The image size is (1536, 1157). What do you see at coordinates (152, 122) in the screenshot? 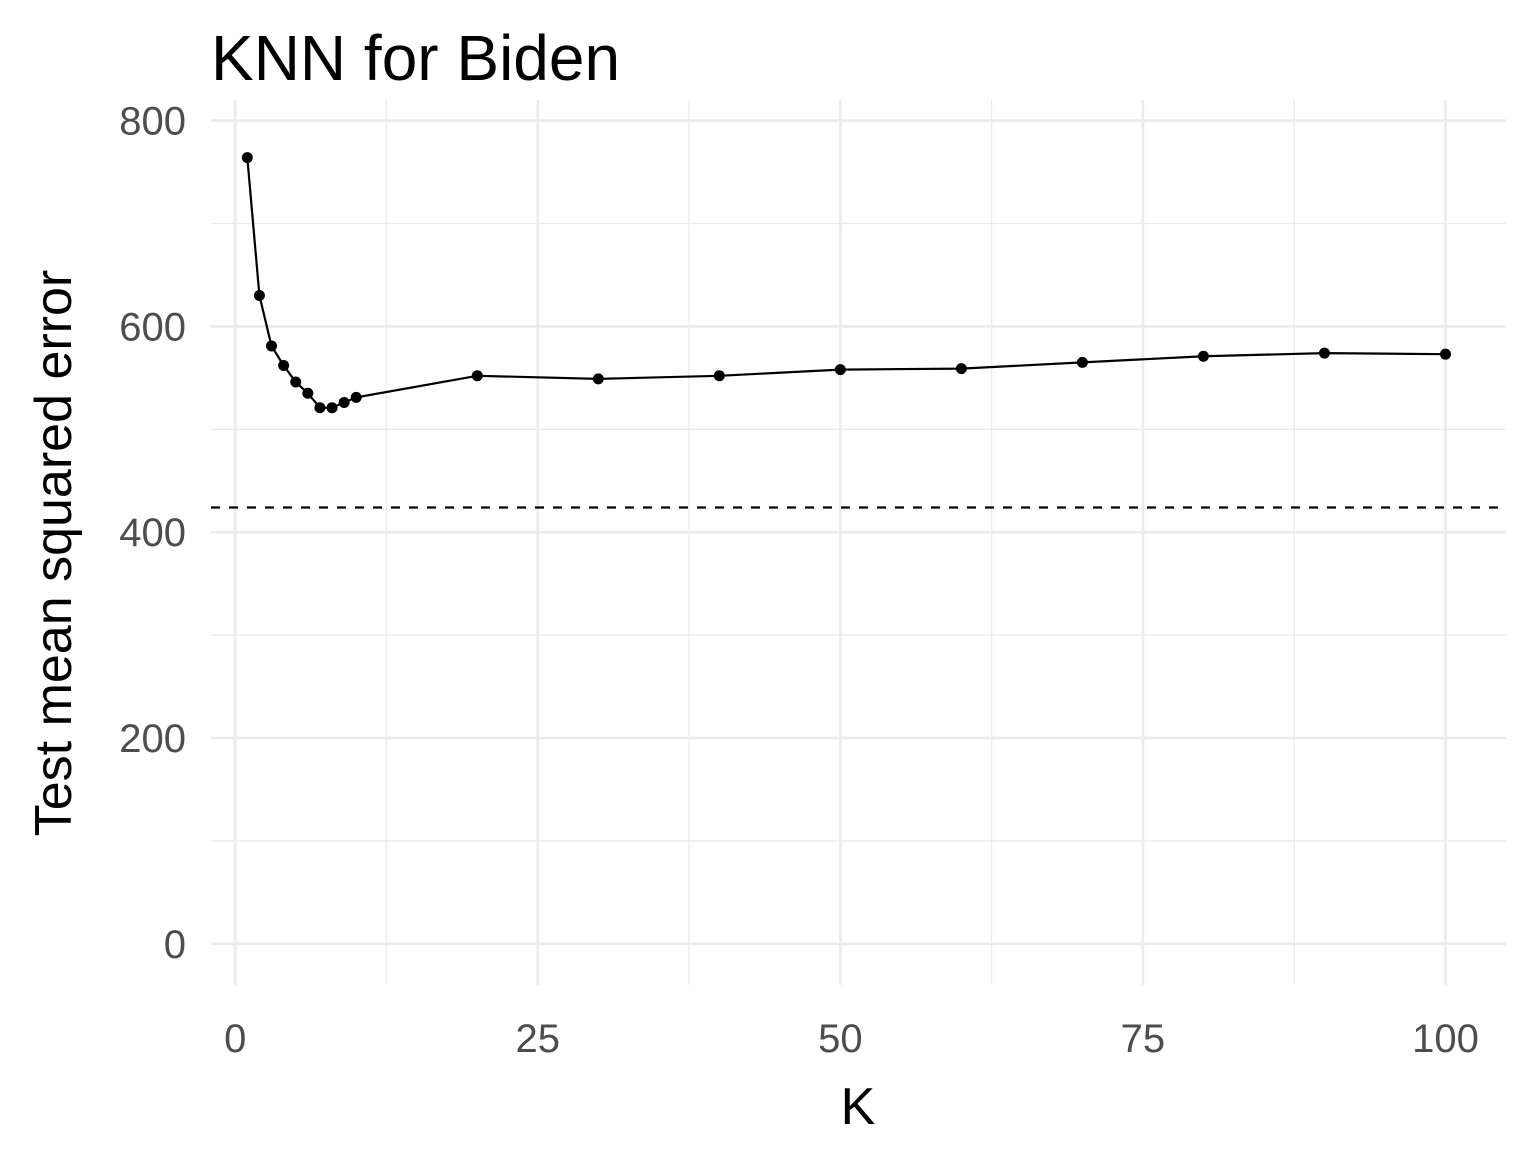
I see `y-tick-label: 800` at bounding box center [152, 122].